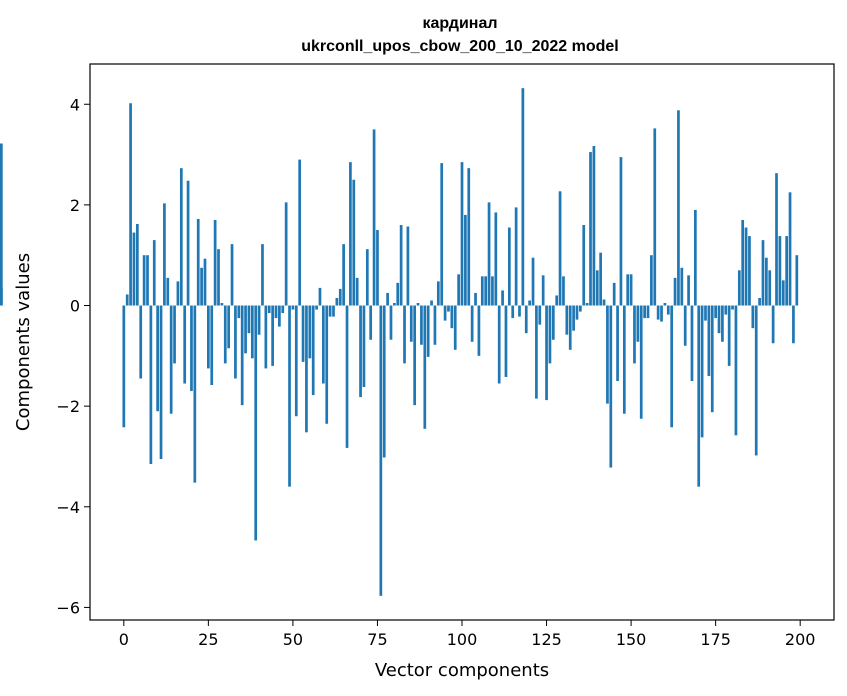 The height and width of the screenshot is (696, 847). Describe the element at coordinates (377, 639) in the screenshot. I see `x-tick-label: 75` at that location.